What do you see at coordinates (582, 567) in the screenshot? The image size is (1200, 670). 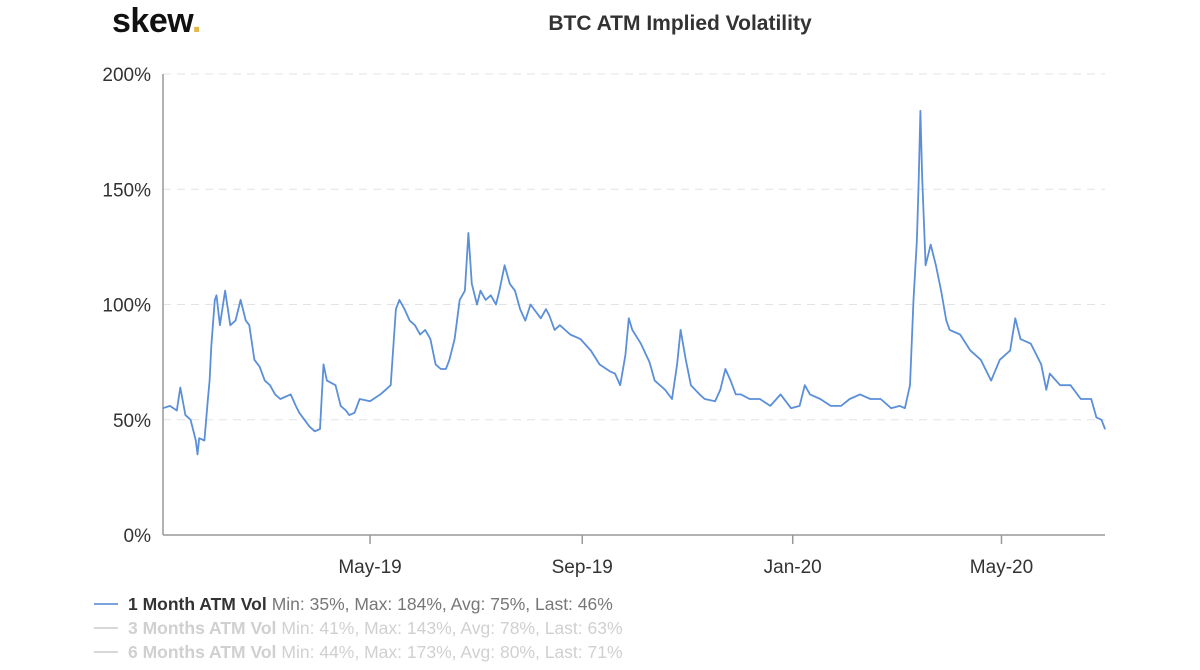 I see `x-tick-label: Sep-19` at bounding box center [582, 567].